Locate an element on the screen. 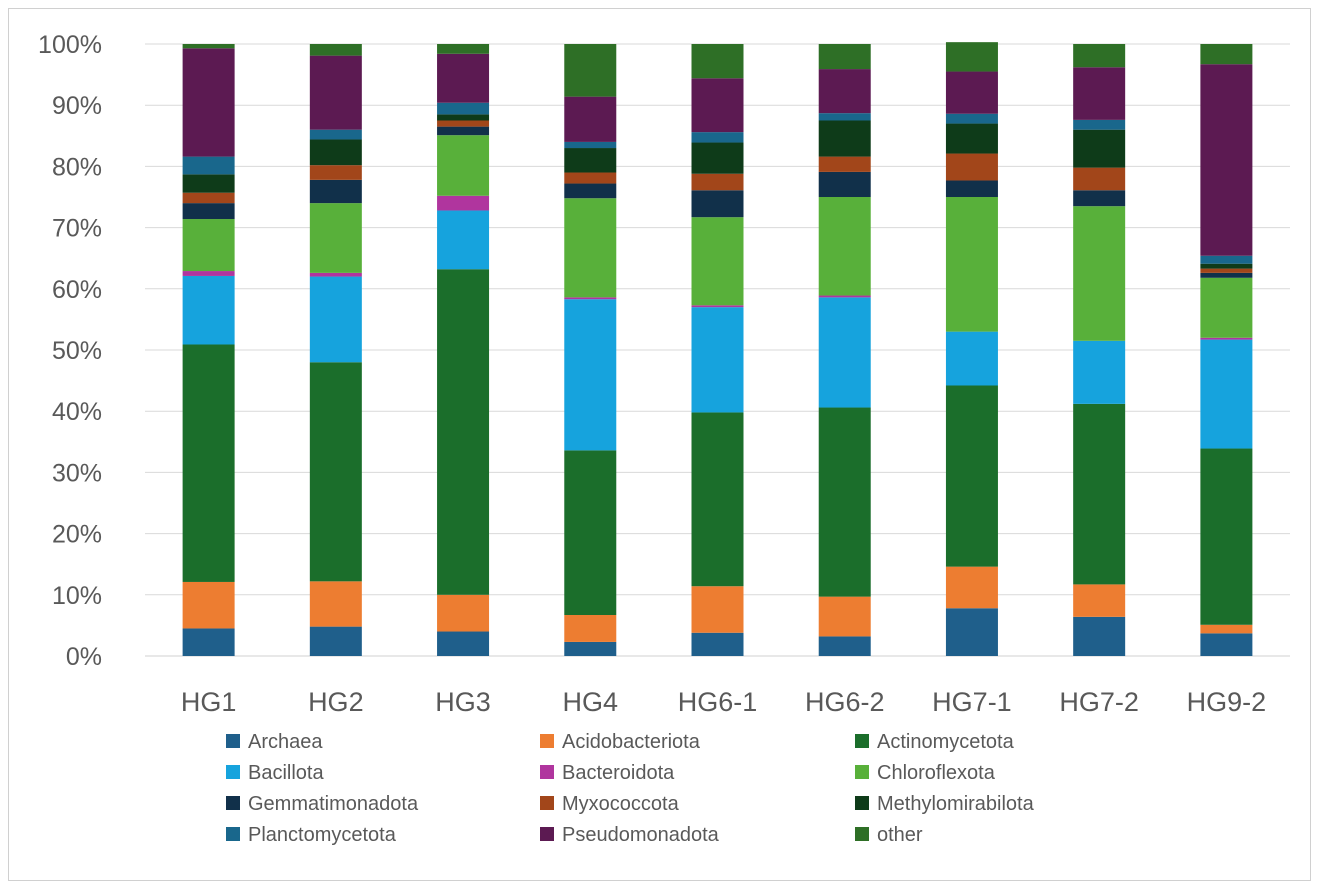 Image resolution: width=1321 pixels, height=891 pixels. y-tick-label: 20% is located at coordinates (77, 535).